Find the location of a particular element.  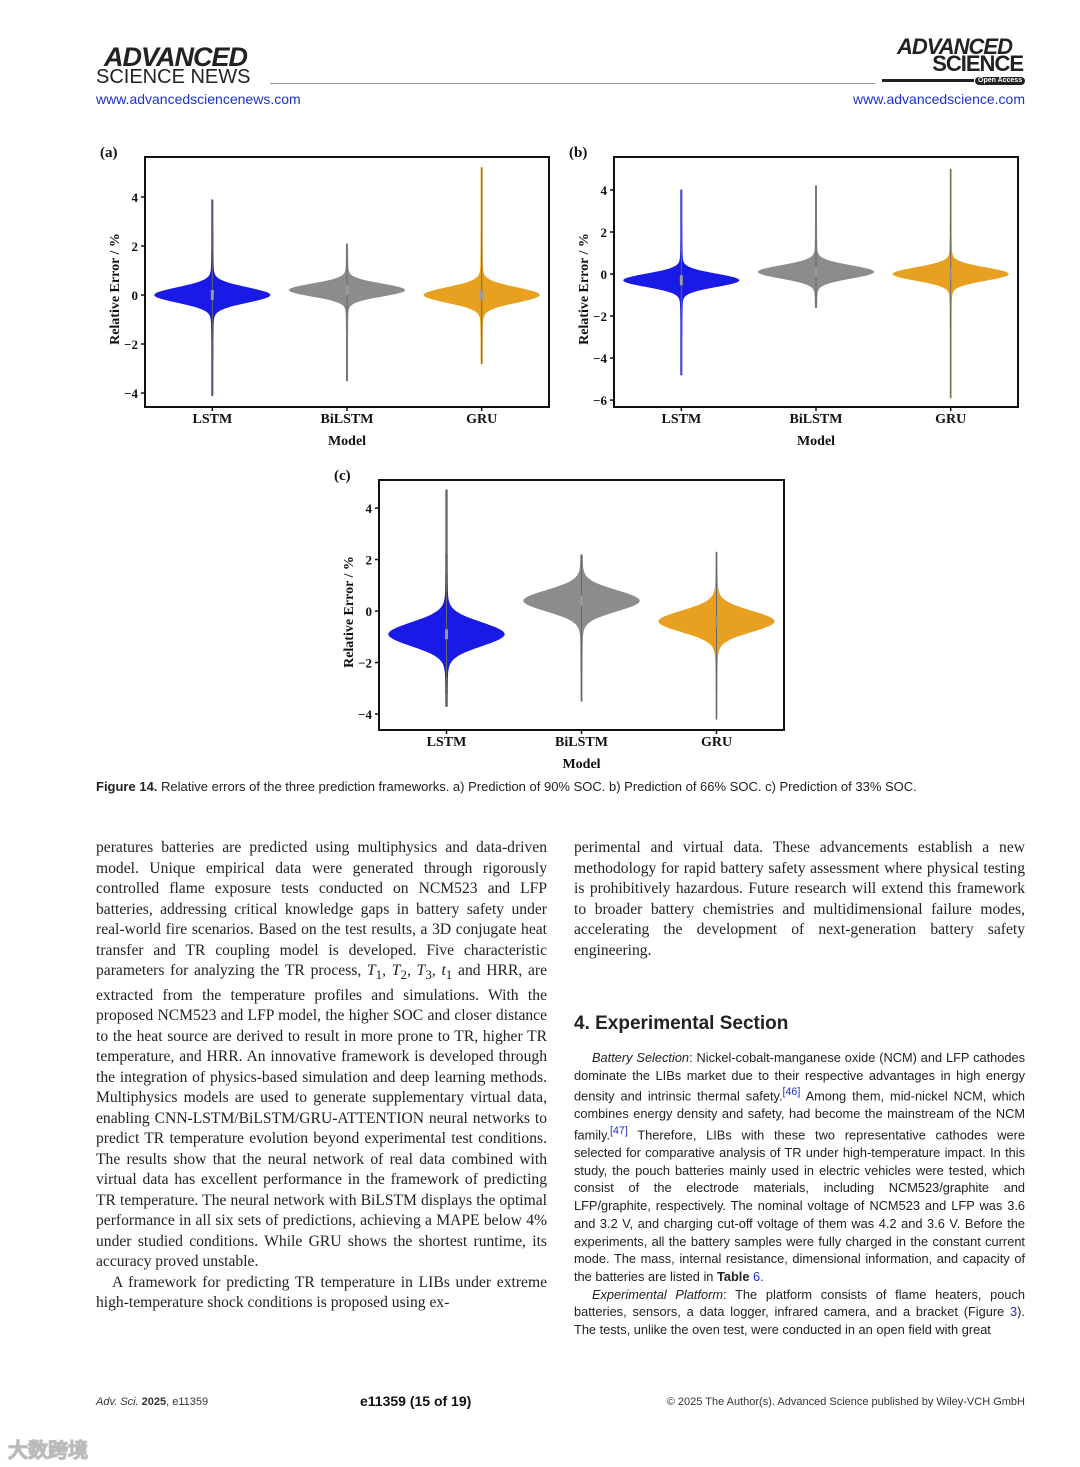

sub: 2 is located at coordinates (403, 975).